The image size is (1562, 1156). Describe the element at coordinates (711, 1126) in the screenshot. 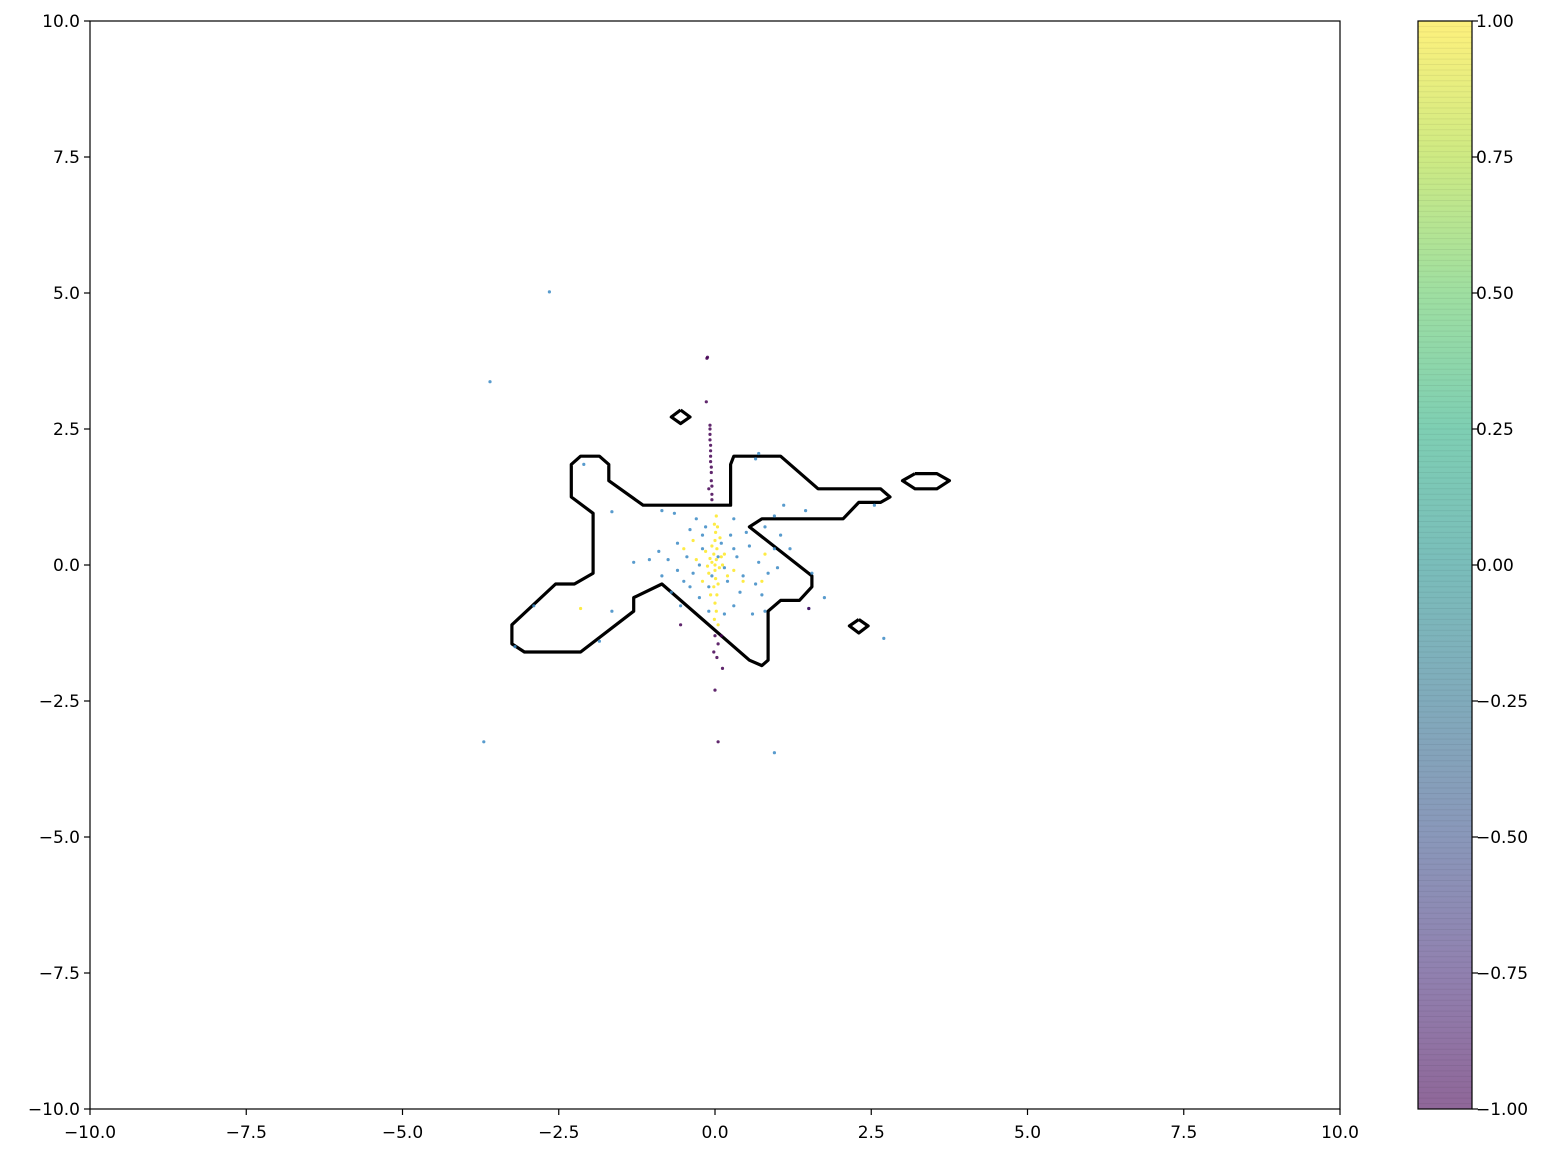

I see `x-axis: −10.0 −7.5 −5.0 −2.5 0.0 2.5 5.0 7.5 10.0` at that location.